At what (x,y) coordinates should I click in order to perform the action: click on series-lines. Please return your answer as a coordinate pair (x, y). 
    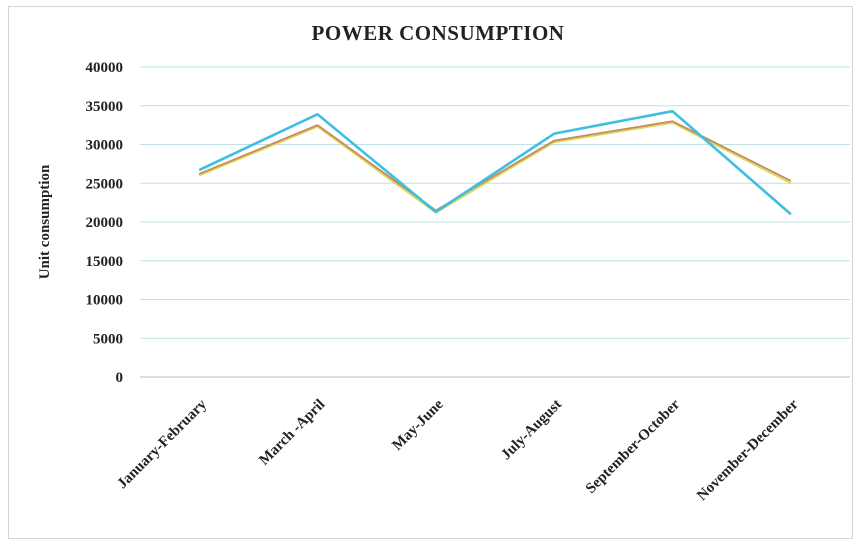
    Looking at the image, I should click on (495, 162).